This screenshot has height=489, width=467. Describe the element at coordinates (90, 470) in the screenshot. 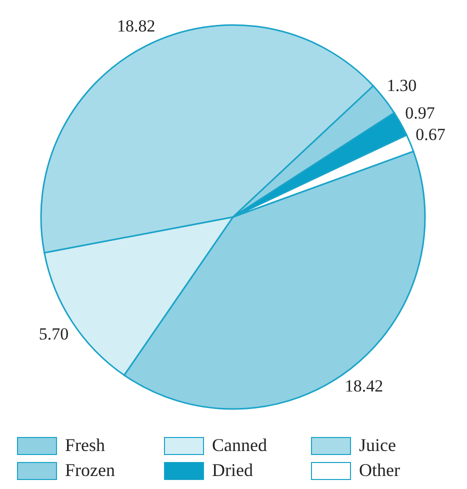

I see `legend-label: Frozen` at that location.